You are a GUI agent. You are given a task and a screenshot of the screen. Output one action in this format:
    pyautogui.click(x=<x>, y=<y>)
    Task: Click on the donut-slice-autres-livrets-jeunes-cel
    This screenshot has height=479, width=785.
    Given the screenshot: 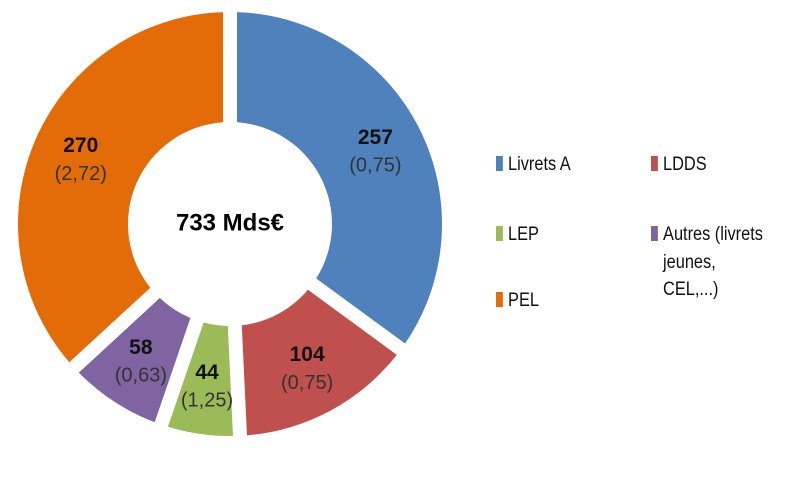 What is the action you would take?
    pyautogui.click(x=134, y=360)
    